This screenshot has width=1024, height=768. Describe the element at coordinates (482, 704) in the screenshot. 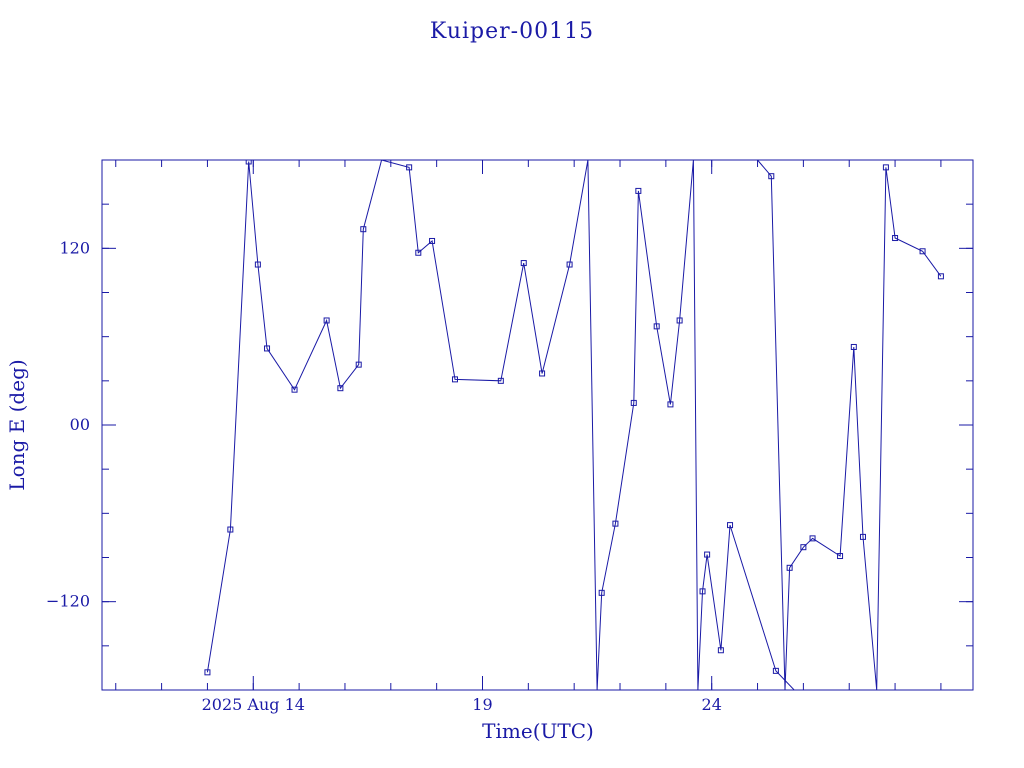

I see `x-tick-label: 19` at that location.